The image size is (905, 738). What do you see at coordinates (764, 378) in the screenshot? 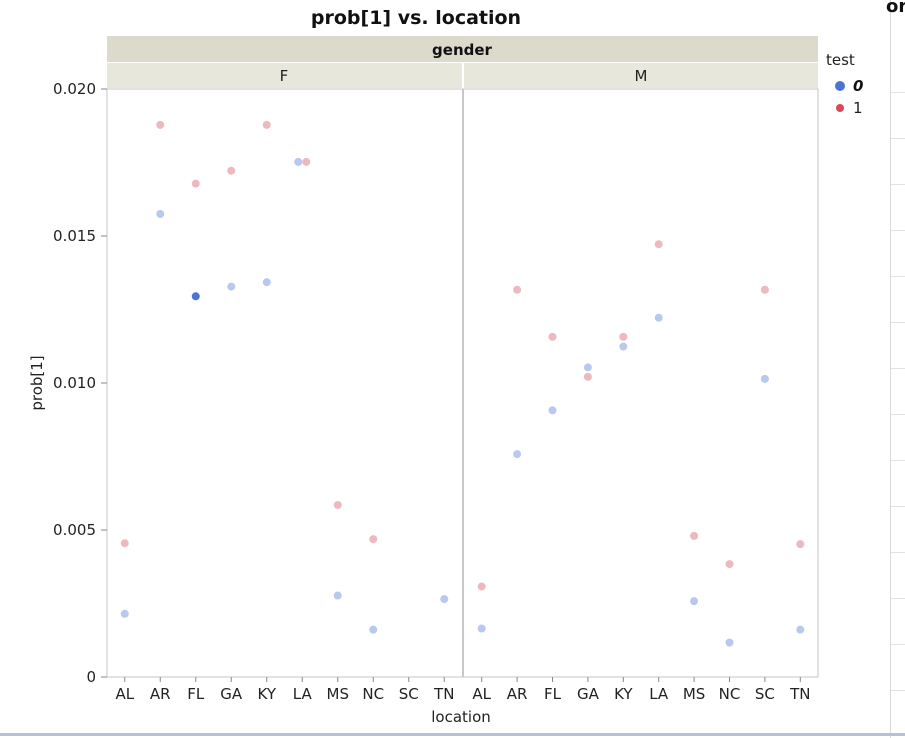
I see `point-0-m-sc` at bounding box center [764, 378].